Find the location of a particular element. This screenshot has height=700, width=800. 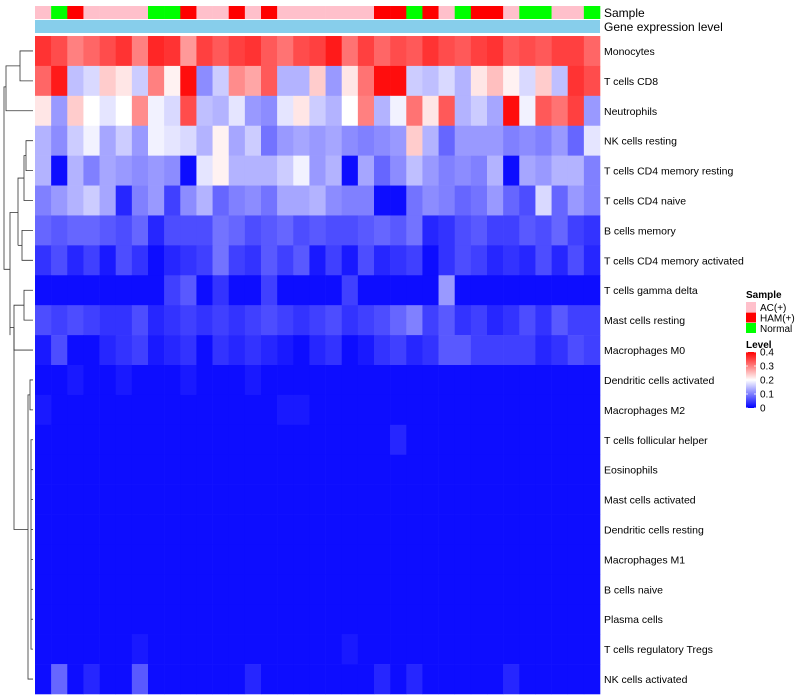

legend-tick-label: 0.4 is located at coordinates (767, 353).